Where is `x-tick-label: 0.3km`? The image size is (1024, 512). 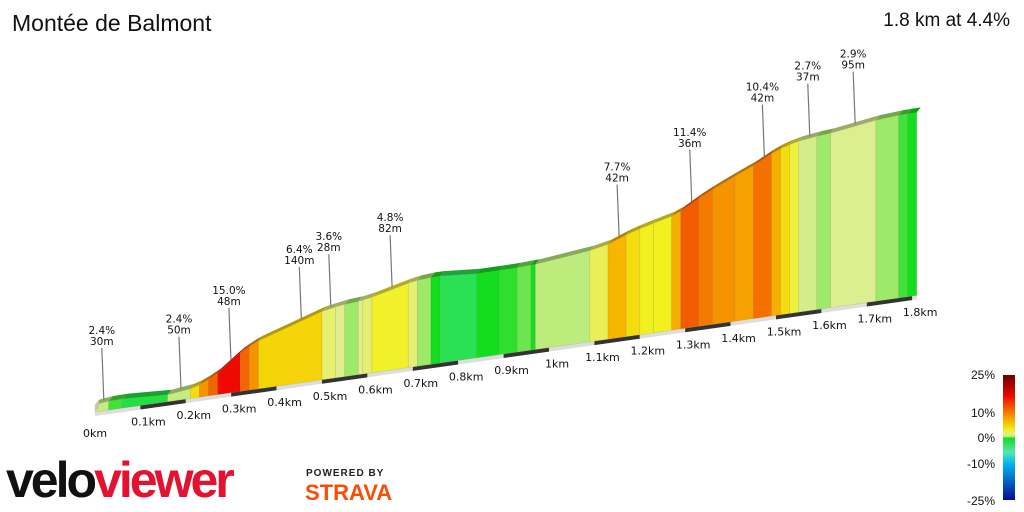
x-tick-label: 0.3km is located at coordinates (239, 409).